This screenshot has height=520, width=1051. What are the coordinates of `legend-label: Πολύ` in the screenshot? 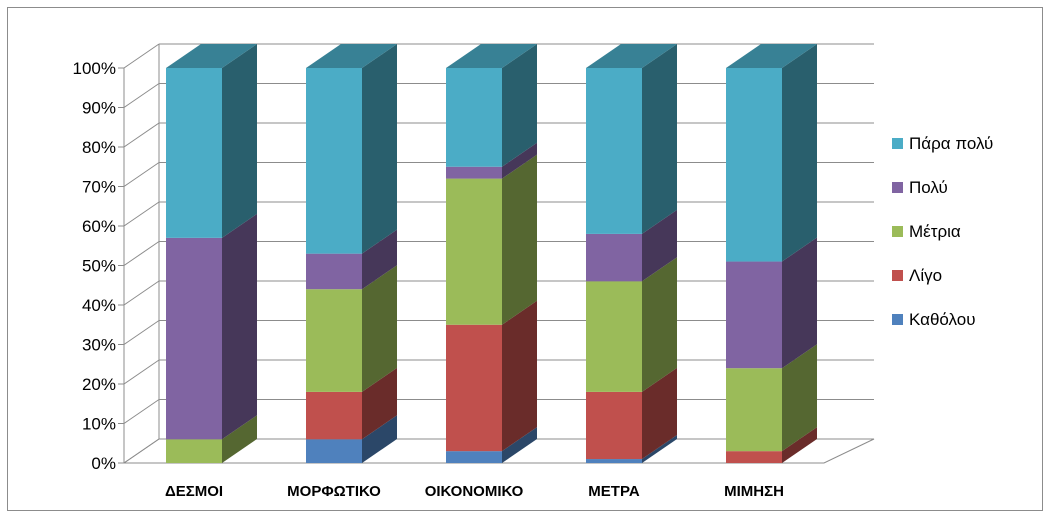 It's located at (928, 187).